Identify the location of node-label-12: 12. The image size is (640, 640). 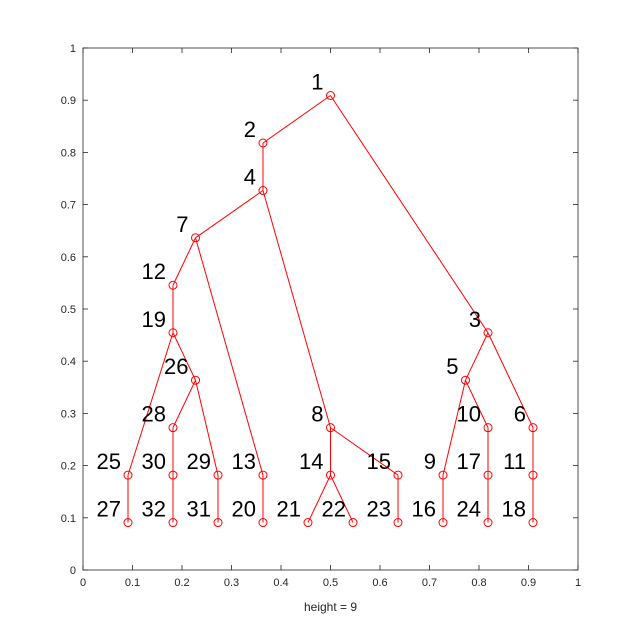
(154, 271).